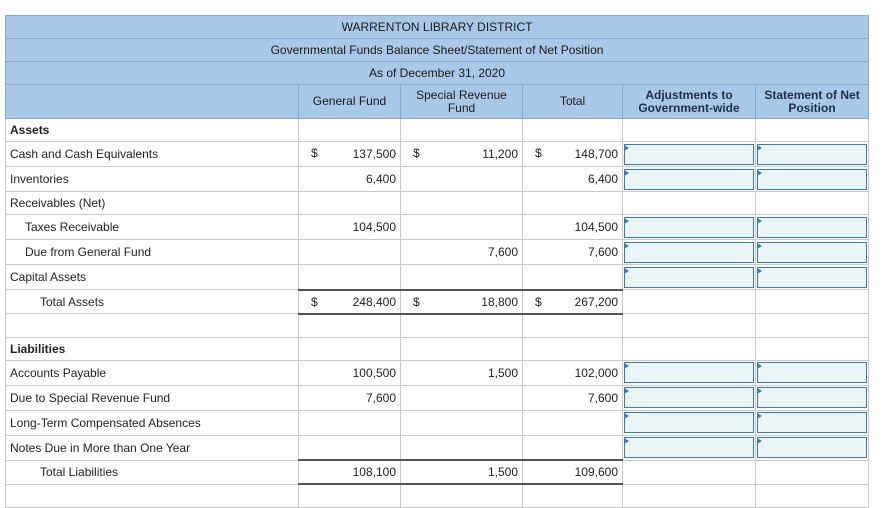 The image size is (889, 508). Describe the element at coordinates (152, 372) in the screenshot. I see `row-label: Accounts Payable` at that location.